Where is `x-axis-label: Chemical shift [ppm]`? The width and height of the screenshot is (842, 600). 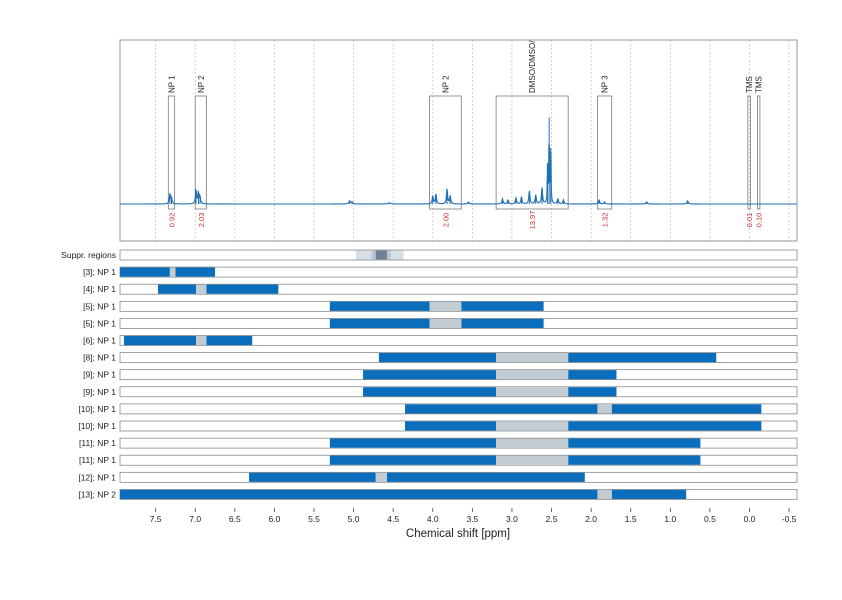 x-axis-label: Chemical shift [ppm] is located at coordinates (458, 534).